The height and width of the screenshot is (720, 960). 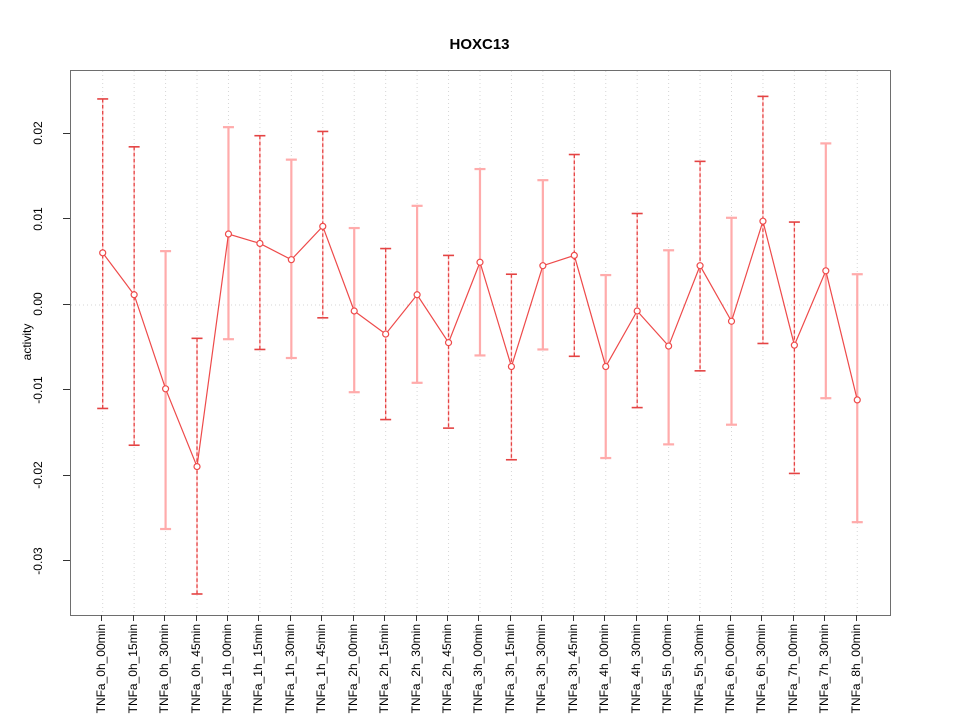 What do you see at coordinates (447, 669) in the screenshot?
I see `x-axis-tick-label: TNFa_2h_45min` at bounding box center [447, 669].